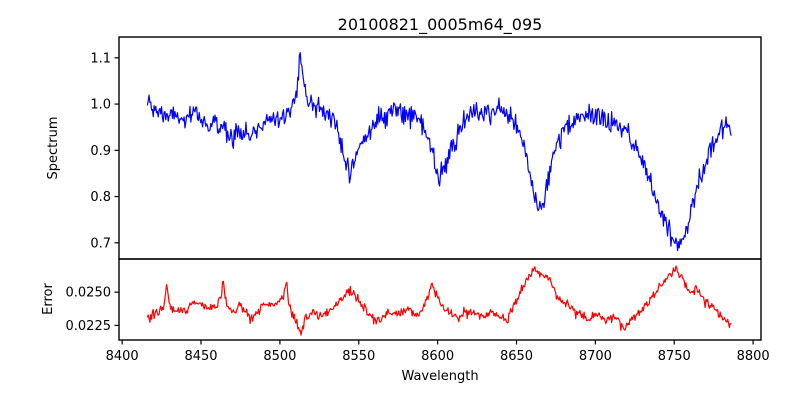 The height and width of the screenshot is (400, 800). Describe the element at coordinates (122, 356) in the screenshot. I see `x-tick-label: 8400` at that location.